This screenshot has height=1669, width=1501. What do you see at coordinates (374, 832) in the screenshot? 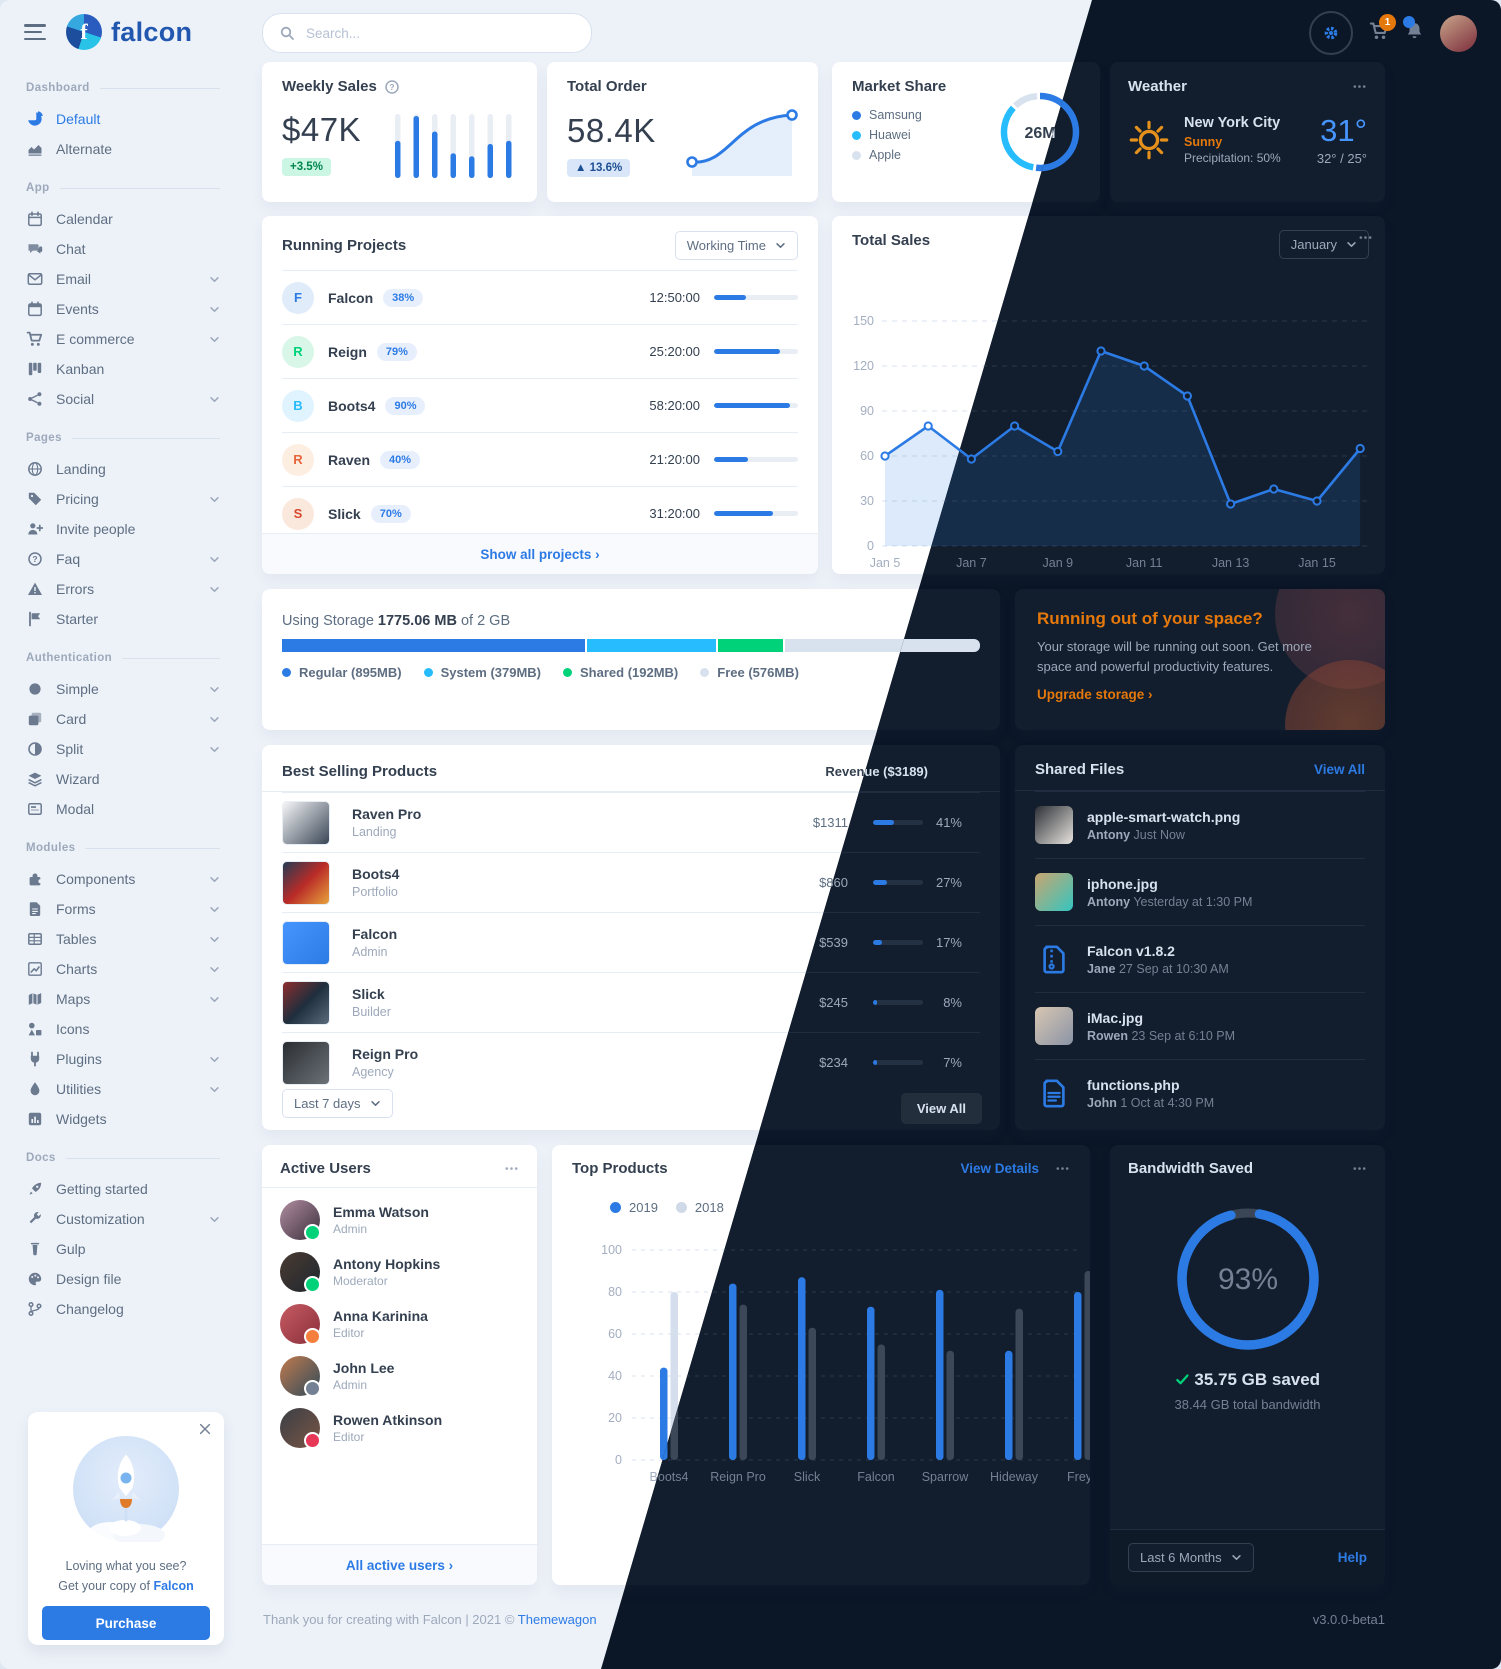
I see `product-category: Landing` at bounding box center [374, 832].